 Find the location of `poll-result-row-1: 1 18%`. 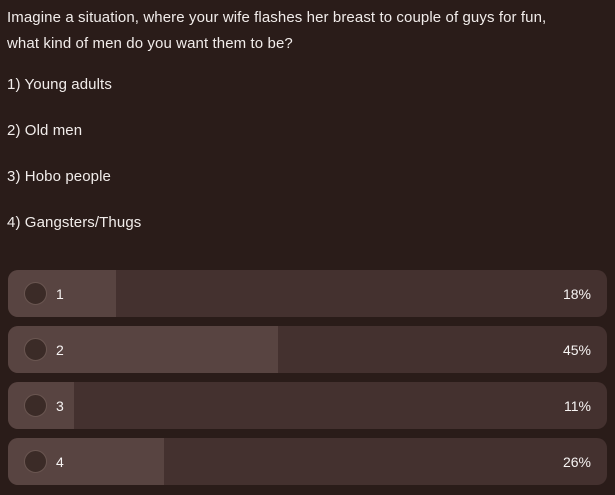

poll-result-row-1: 1 18% is located at coordinates (307, 293).